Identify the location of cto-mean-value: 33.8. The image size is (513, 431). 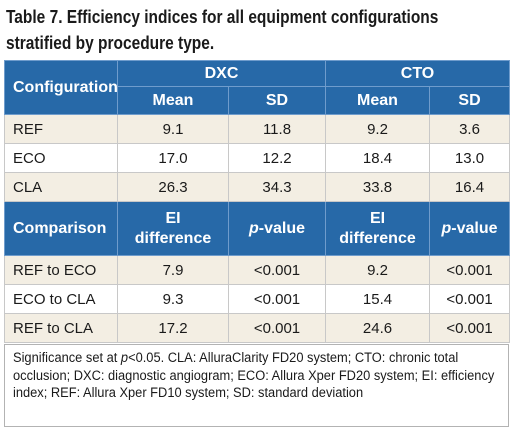
(377, 187).